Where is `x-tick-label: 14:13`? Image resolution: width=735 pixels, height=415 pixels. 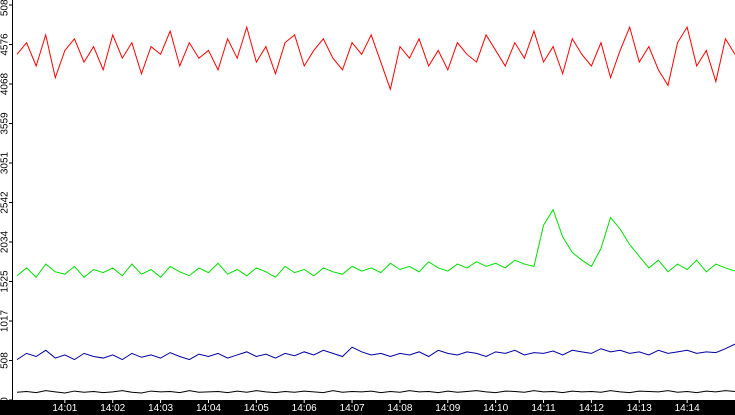
x-tick-label: 14:13 is located at coordinates (639, 408).